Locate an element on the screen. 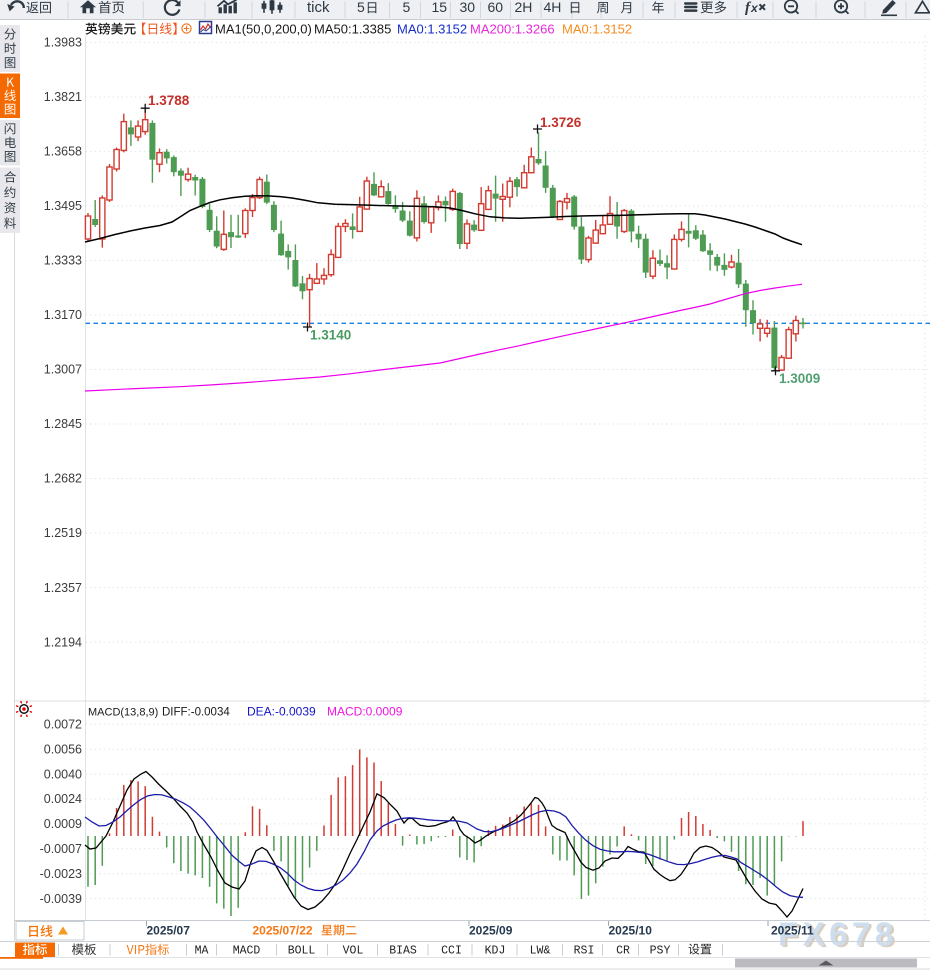 The width and height of the screenshot is (930, 971). svg-text: 1.2845 is located at coordinates (63, 424).